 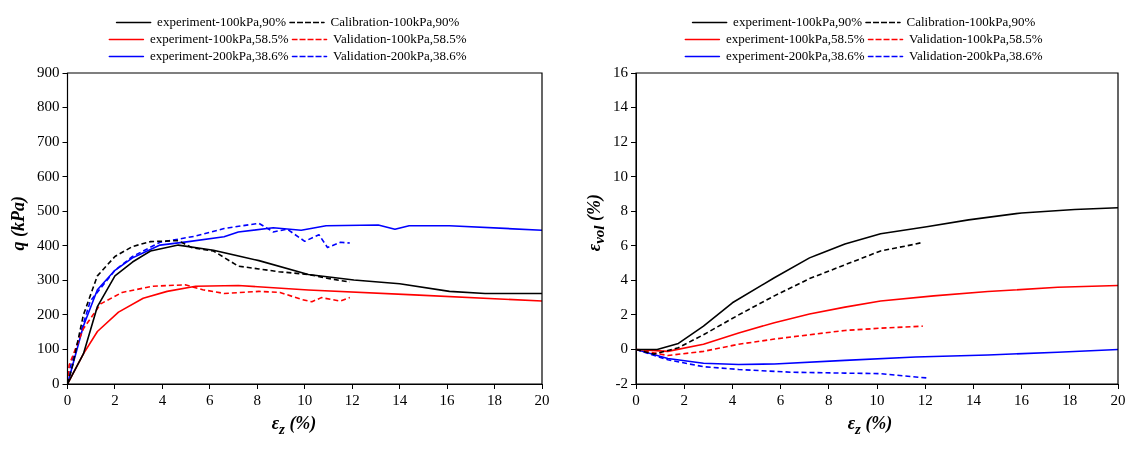 What do you see at coordinates (18, 223) in the screenshot?
I see `y-axis-title: q (kPa)` at bounding box center [18, 223].